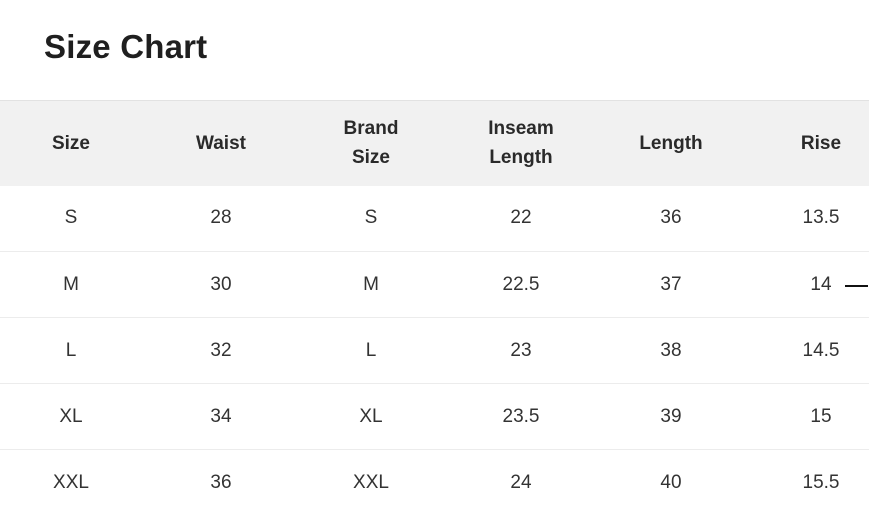  I want to click on table-cell: 38, so click(671, 350).